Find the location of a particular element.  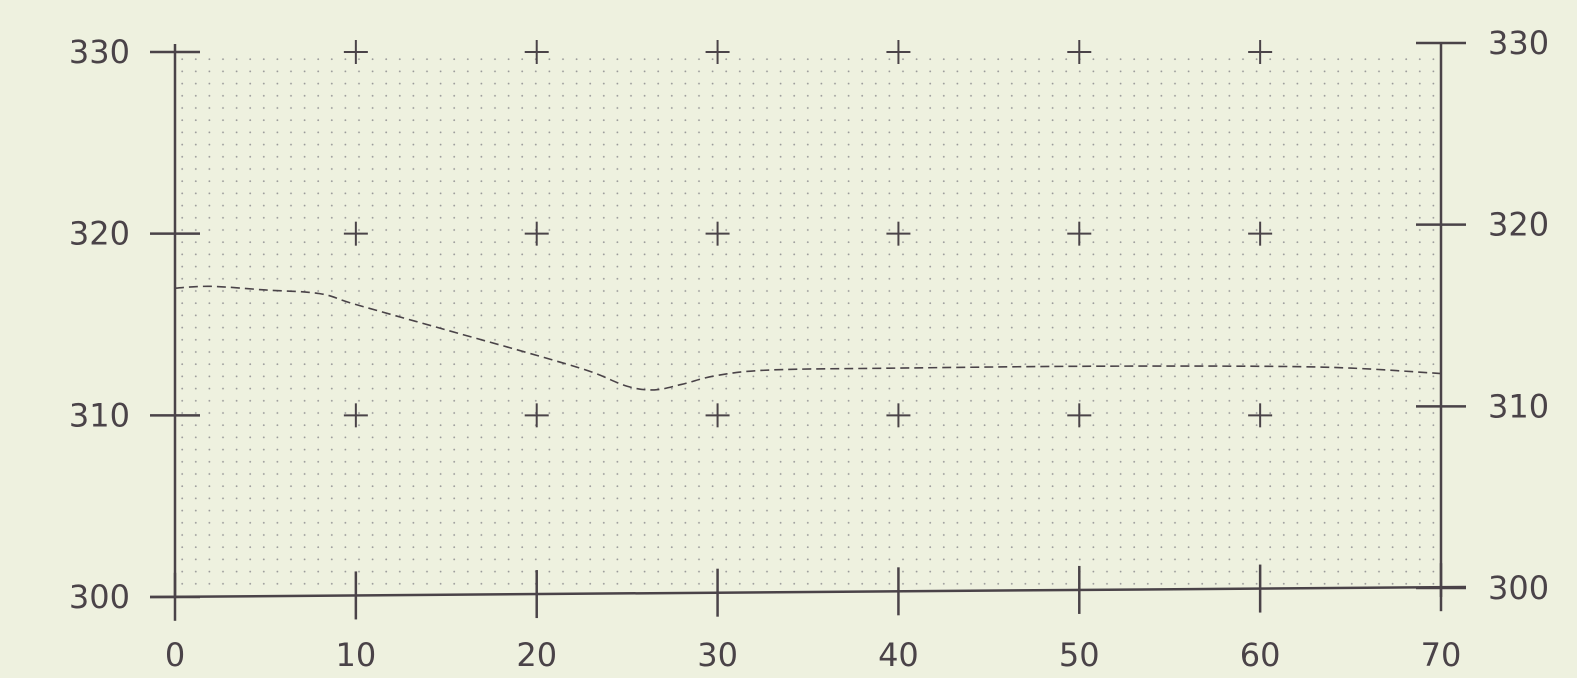

y-tick-label-left: 300 is located at coordinates (99, 597).